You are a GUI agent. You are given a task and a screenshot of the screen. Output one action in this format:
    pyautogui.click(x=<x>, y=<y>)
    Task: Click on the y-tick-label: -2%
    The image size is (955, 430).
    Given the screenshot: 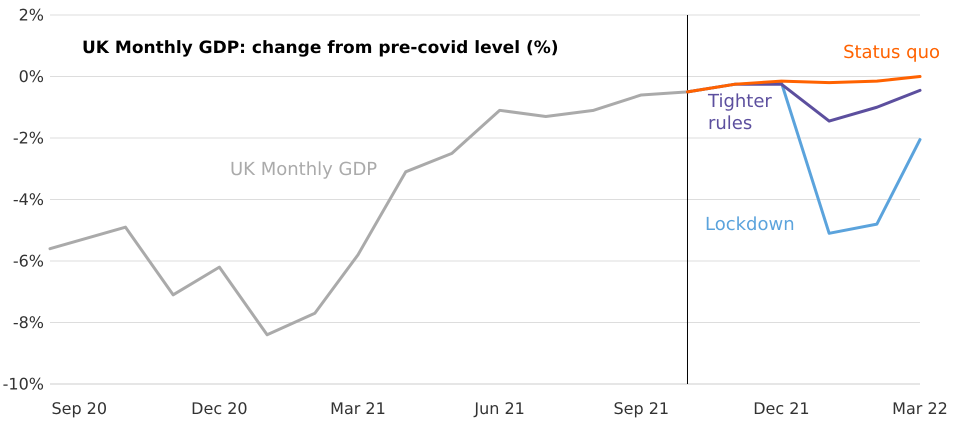 What is the action you would take?
    pyautogui.click(x=28, y=138)
    